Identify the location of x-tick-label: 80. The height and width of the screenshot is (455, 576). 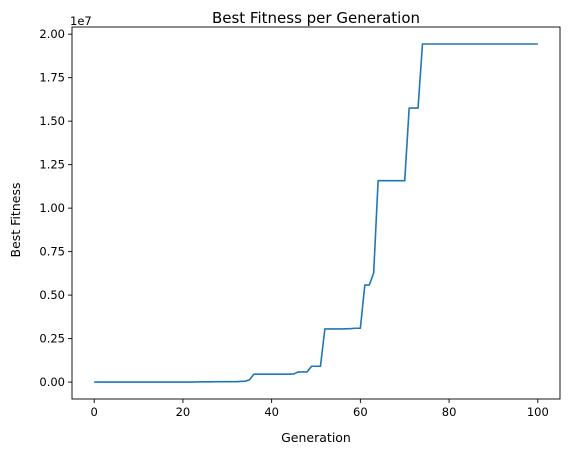
(449, 412).